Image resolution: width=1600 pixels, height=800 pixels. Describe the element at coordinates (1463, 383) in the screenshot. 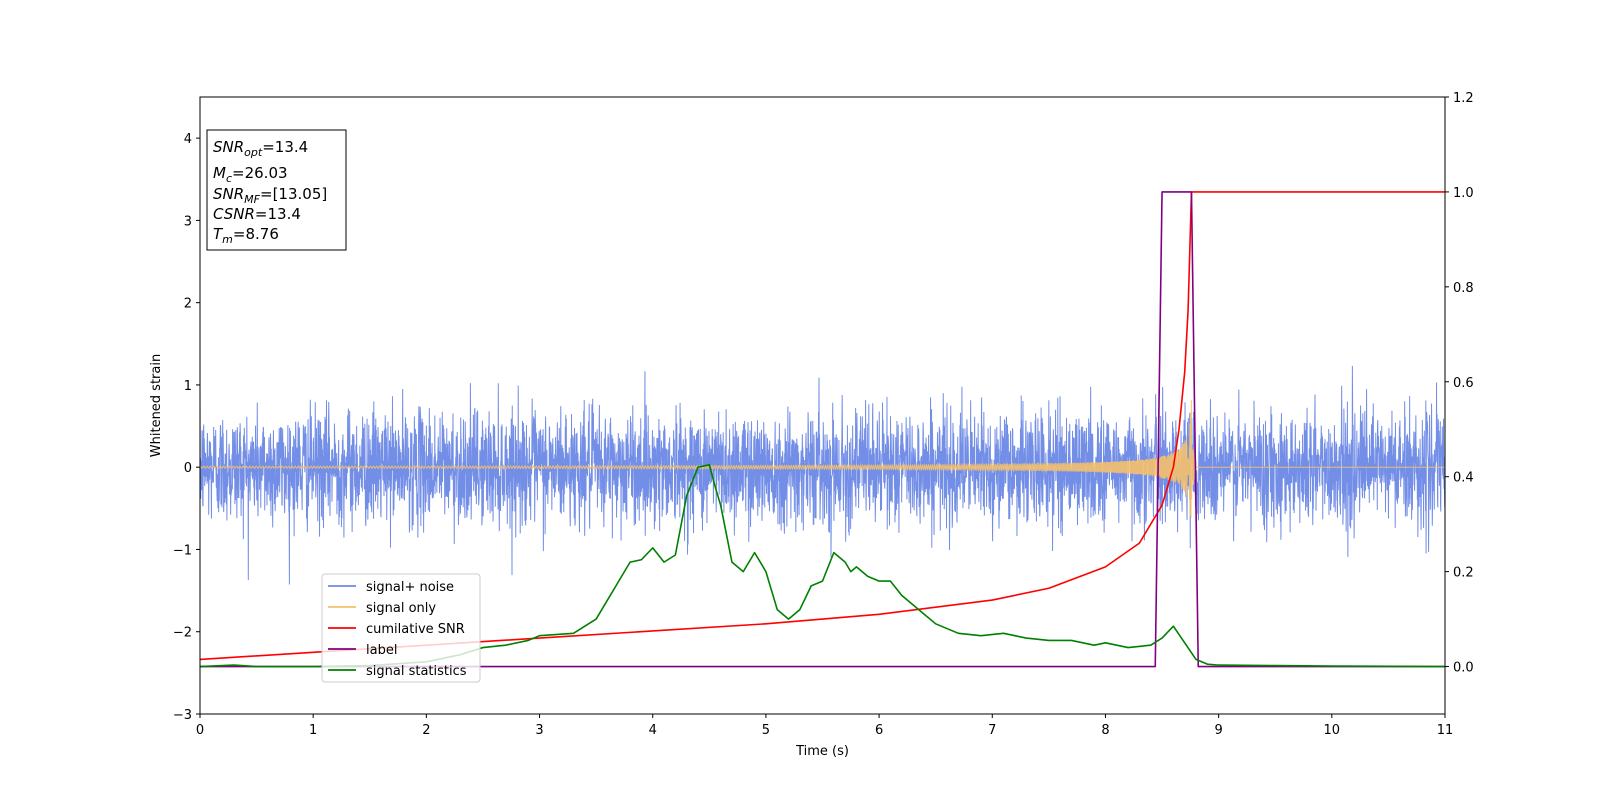

I see `right-y-tick-label: 0.6` at that location.